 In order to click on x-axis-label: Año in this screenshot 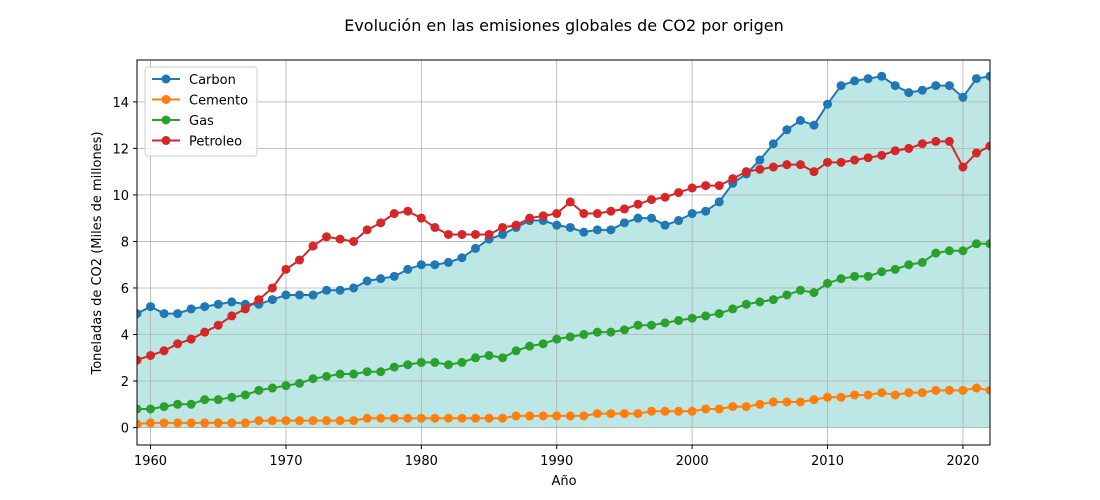, I will do `click(563, 481)`.